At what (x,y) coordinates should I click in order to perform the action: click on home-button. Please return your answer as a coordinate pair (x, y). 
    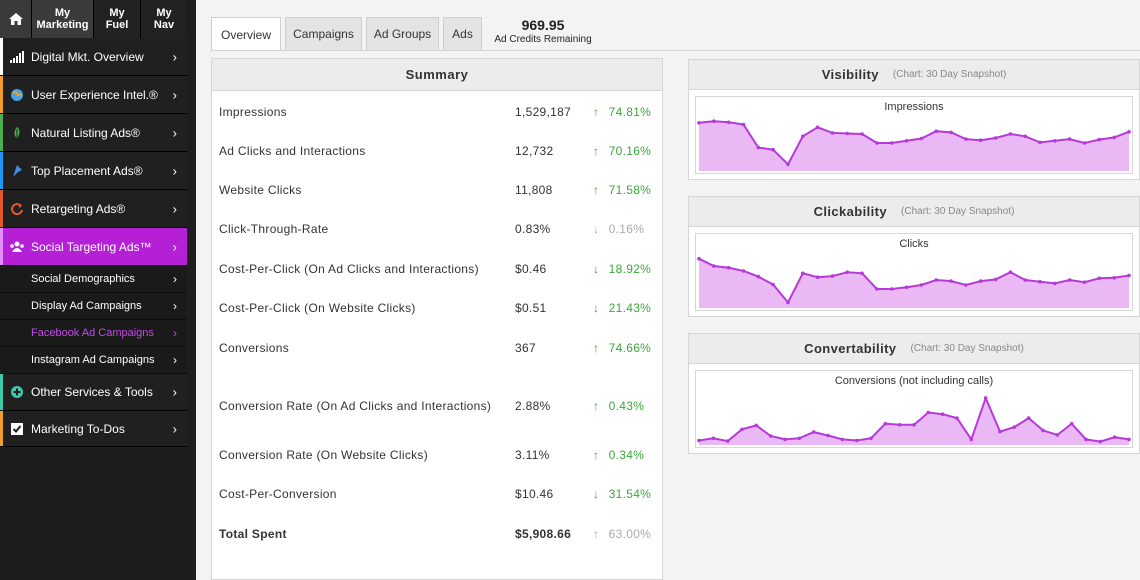
    Looking at the image, I should click on (15, 19).